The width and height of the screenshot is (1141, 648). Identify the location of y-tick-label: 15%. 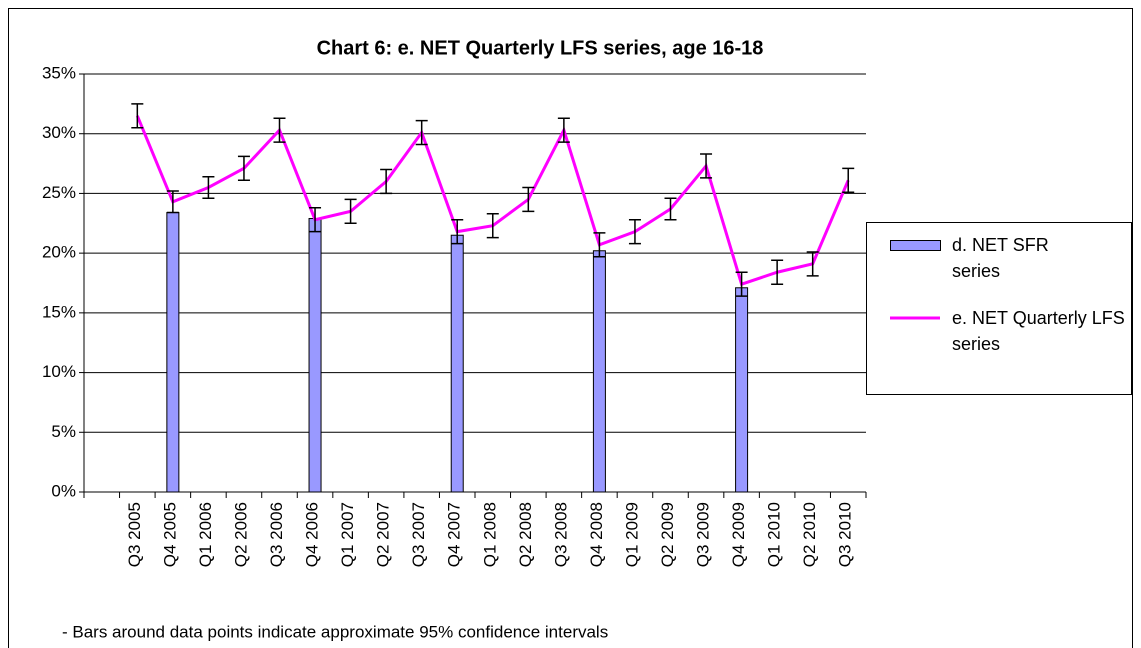
(59, 311).